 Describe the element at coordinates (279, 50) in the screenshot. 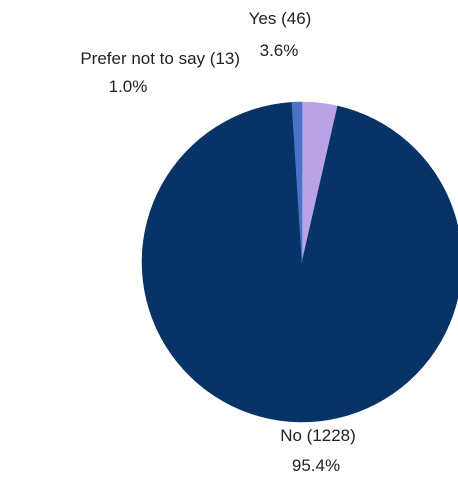

I see `slice-label-yes-percent: 3.6%` at that location.